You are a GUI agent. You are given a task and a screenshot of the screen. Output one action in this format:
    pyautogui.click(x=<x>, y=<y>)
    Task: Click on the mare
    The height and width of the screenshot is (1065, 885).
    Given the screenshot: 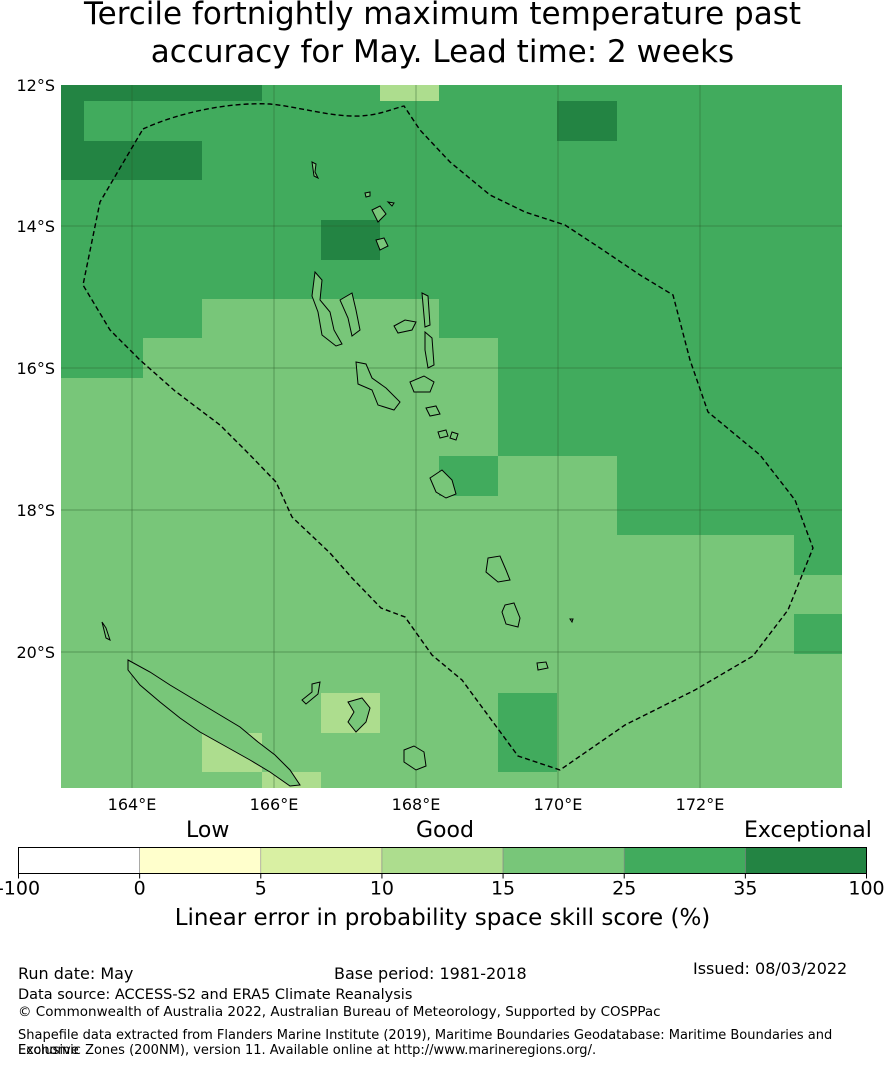 What is the action you would take?
    pyautogui.click(x=415, y=758)
    